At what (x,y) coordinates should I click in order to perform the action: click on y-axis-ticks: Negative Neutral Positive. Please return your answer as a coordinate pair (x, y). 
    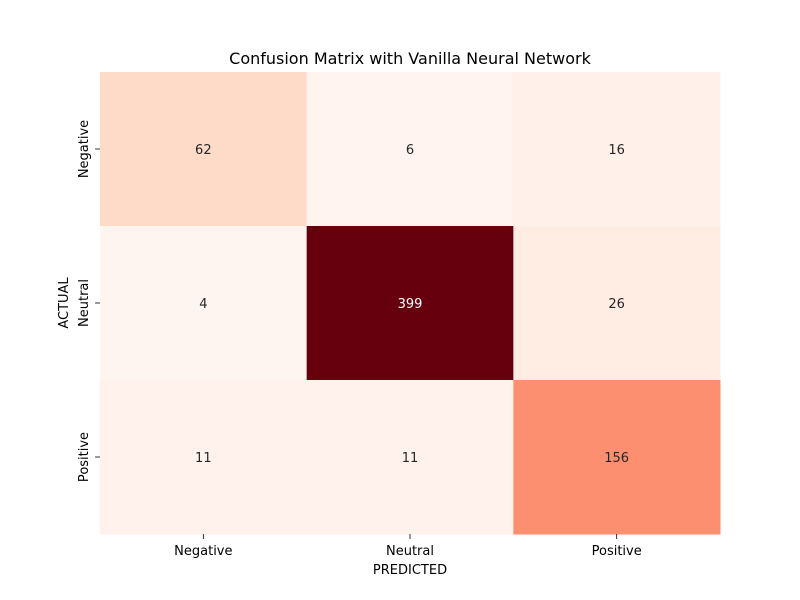
    Looking at the image, I should click on (88, 301).